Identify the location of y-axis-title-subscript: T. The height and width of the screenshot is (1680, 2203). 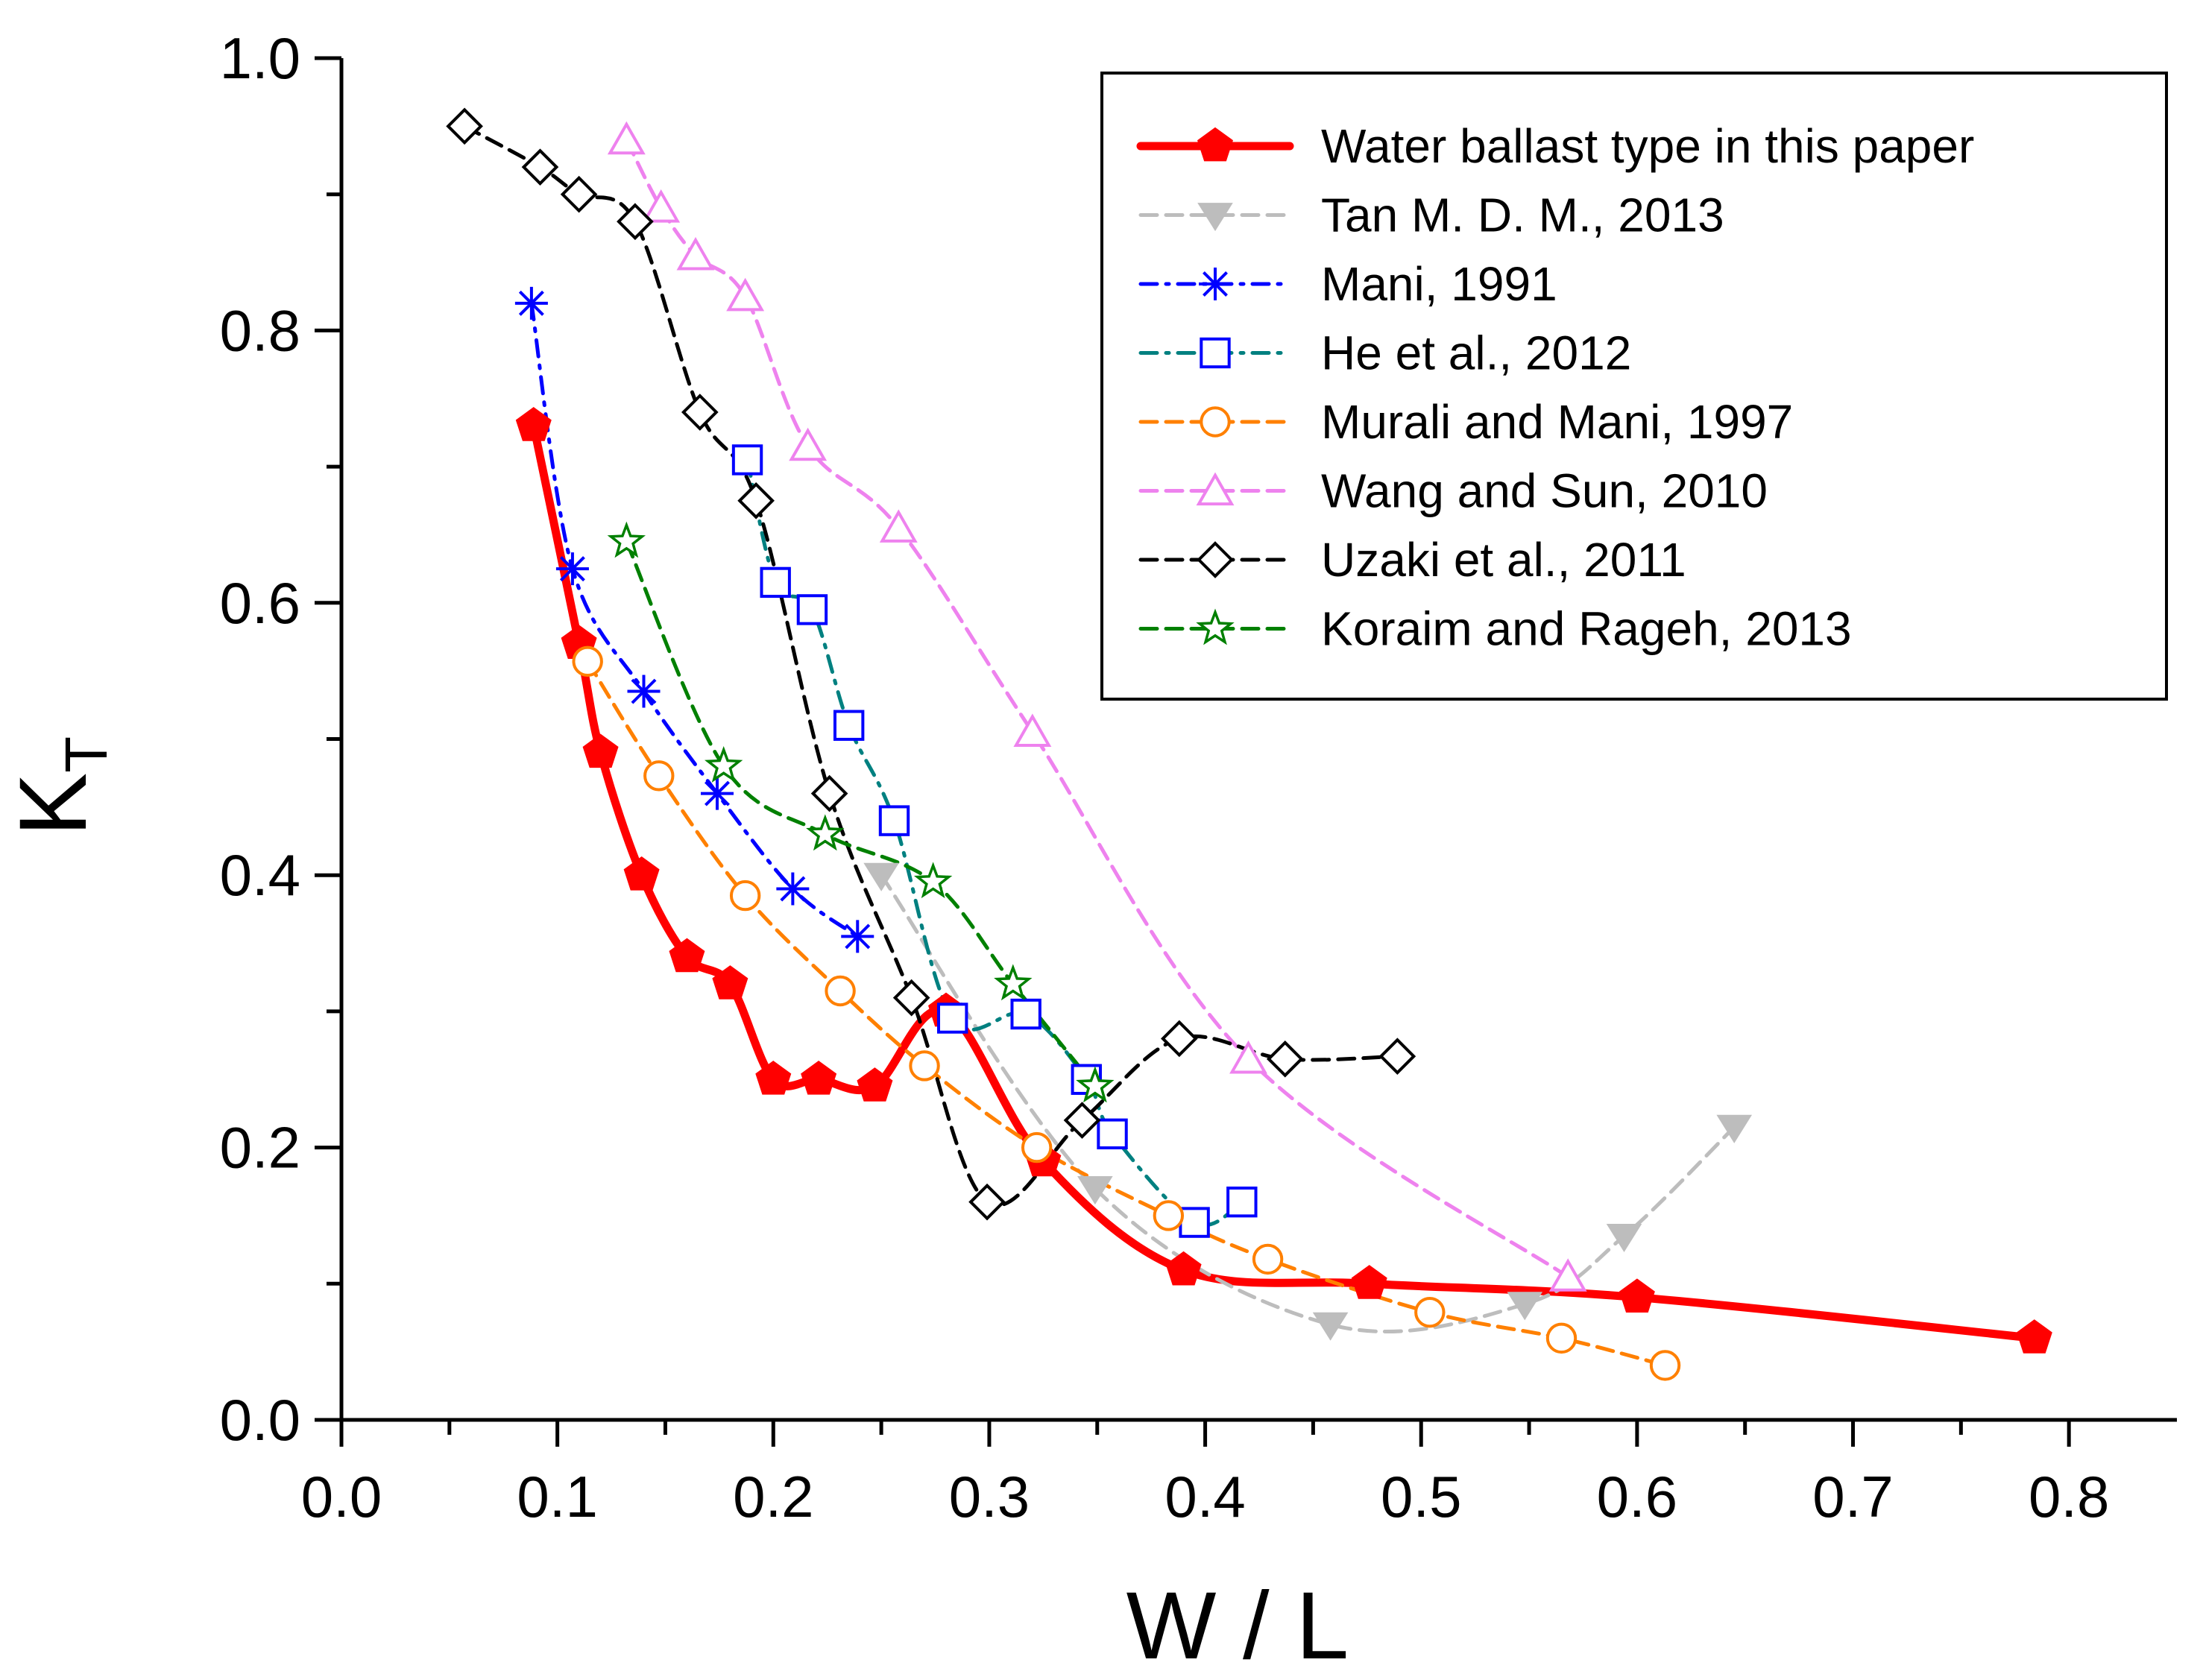
(86, 754).